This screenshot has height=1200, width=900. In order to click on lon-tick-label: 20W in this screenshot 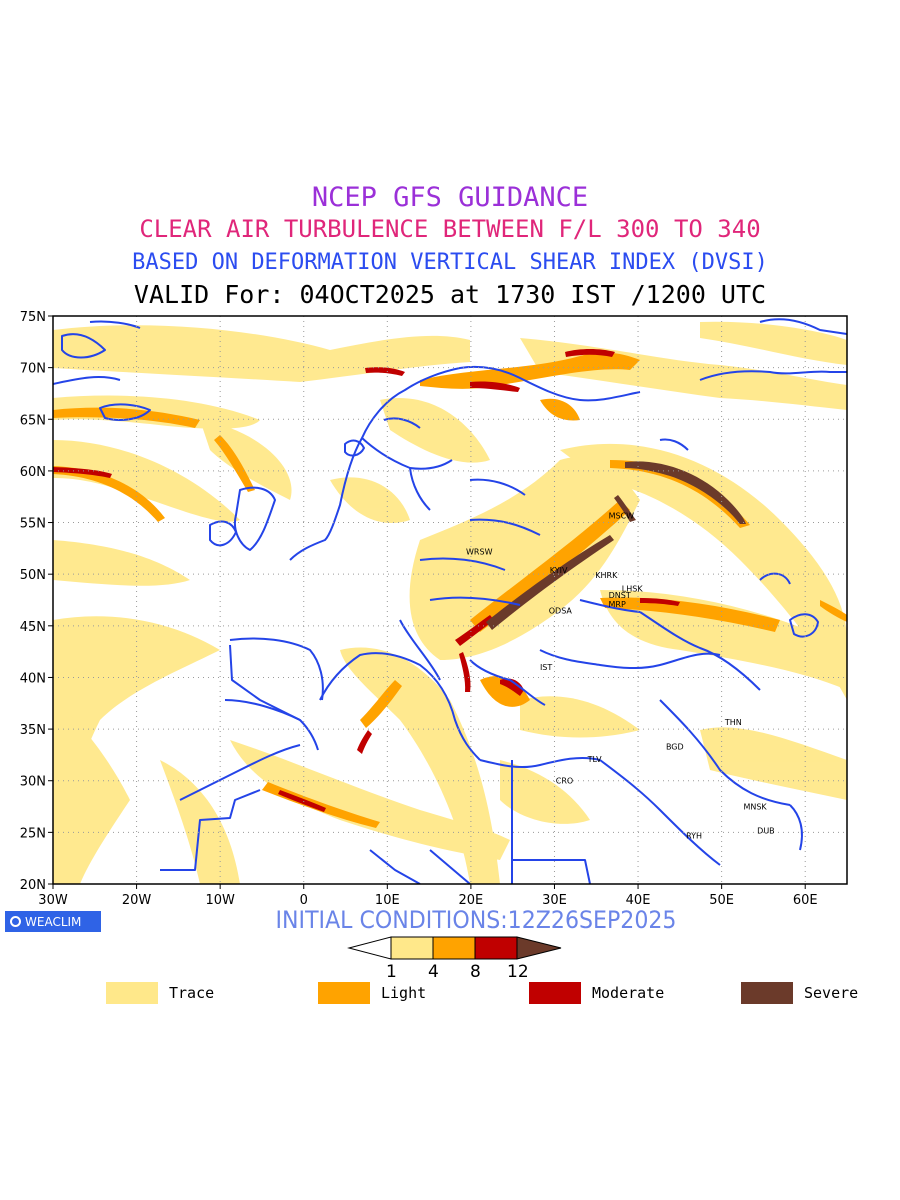, I will do `click(137, 900)`.